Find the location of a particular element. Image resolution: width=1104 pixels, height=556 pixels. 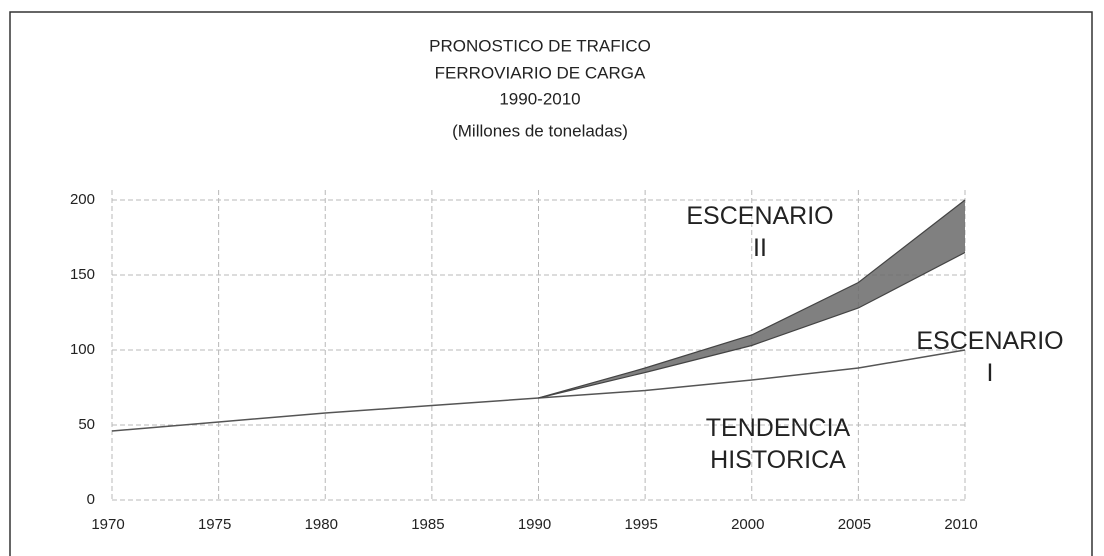

x-tick-label: 2005 is located at coordinates (854, 524).